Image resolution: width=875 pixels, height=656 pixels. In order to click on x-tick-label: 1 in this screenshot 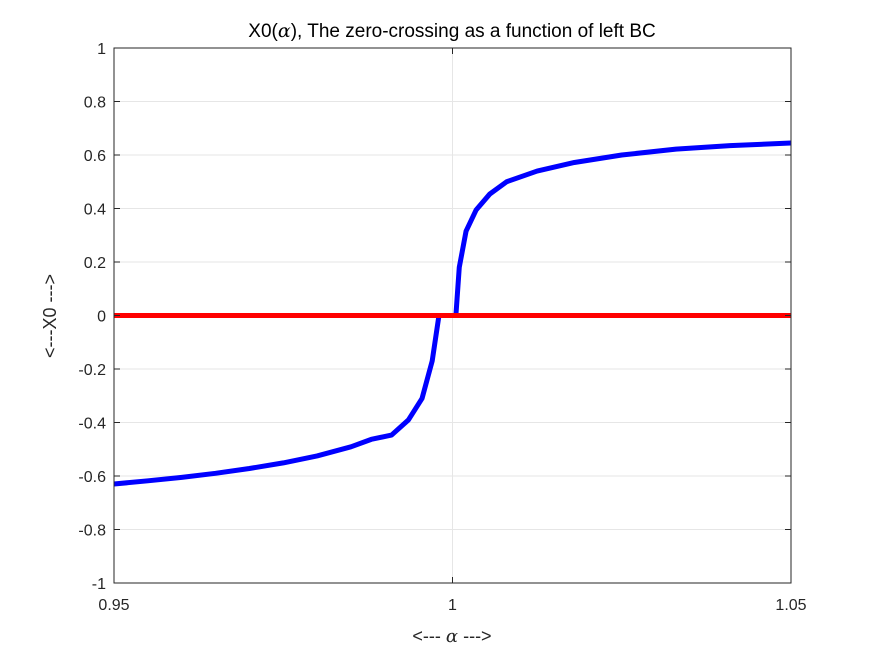, I will do `click(452, 605)`.